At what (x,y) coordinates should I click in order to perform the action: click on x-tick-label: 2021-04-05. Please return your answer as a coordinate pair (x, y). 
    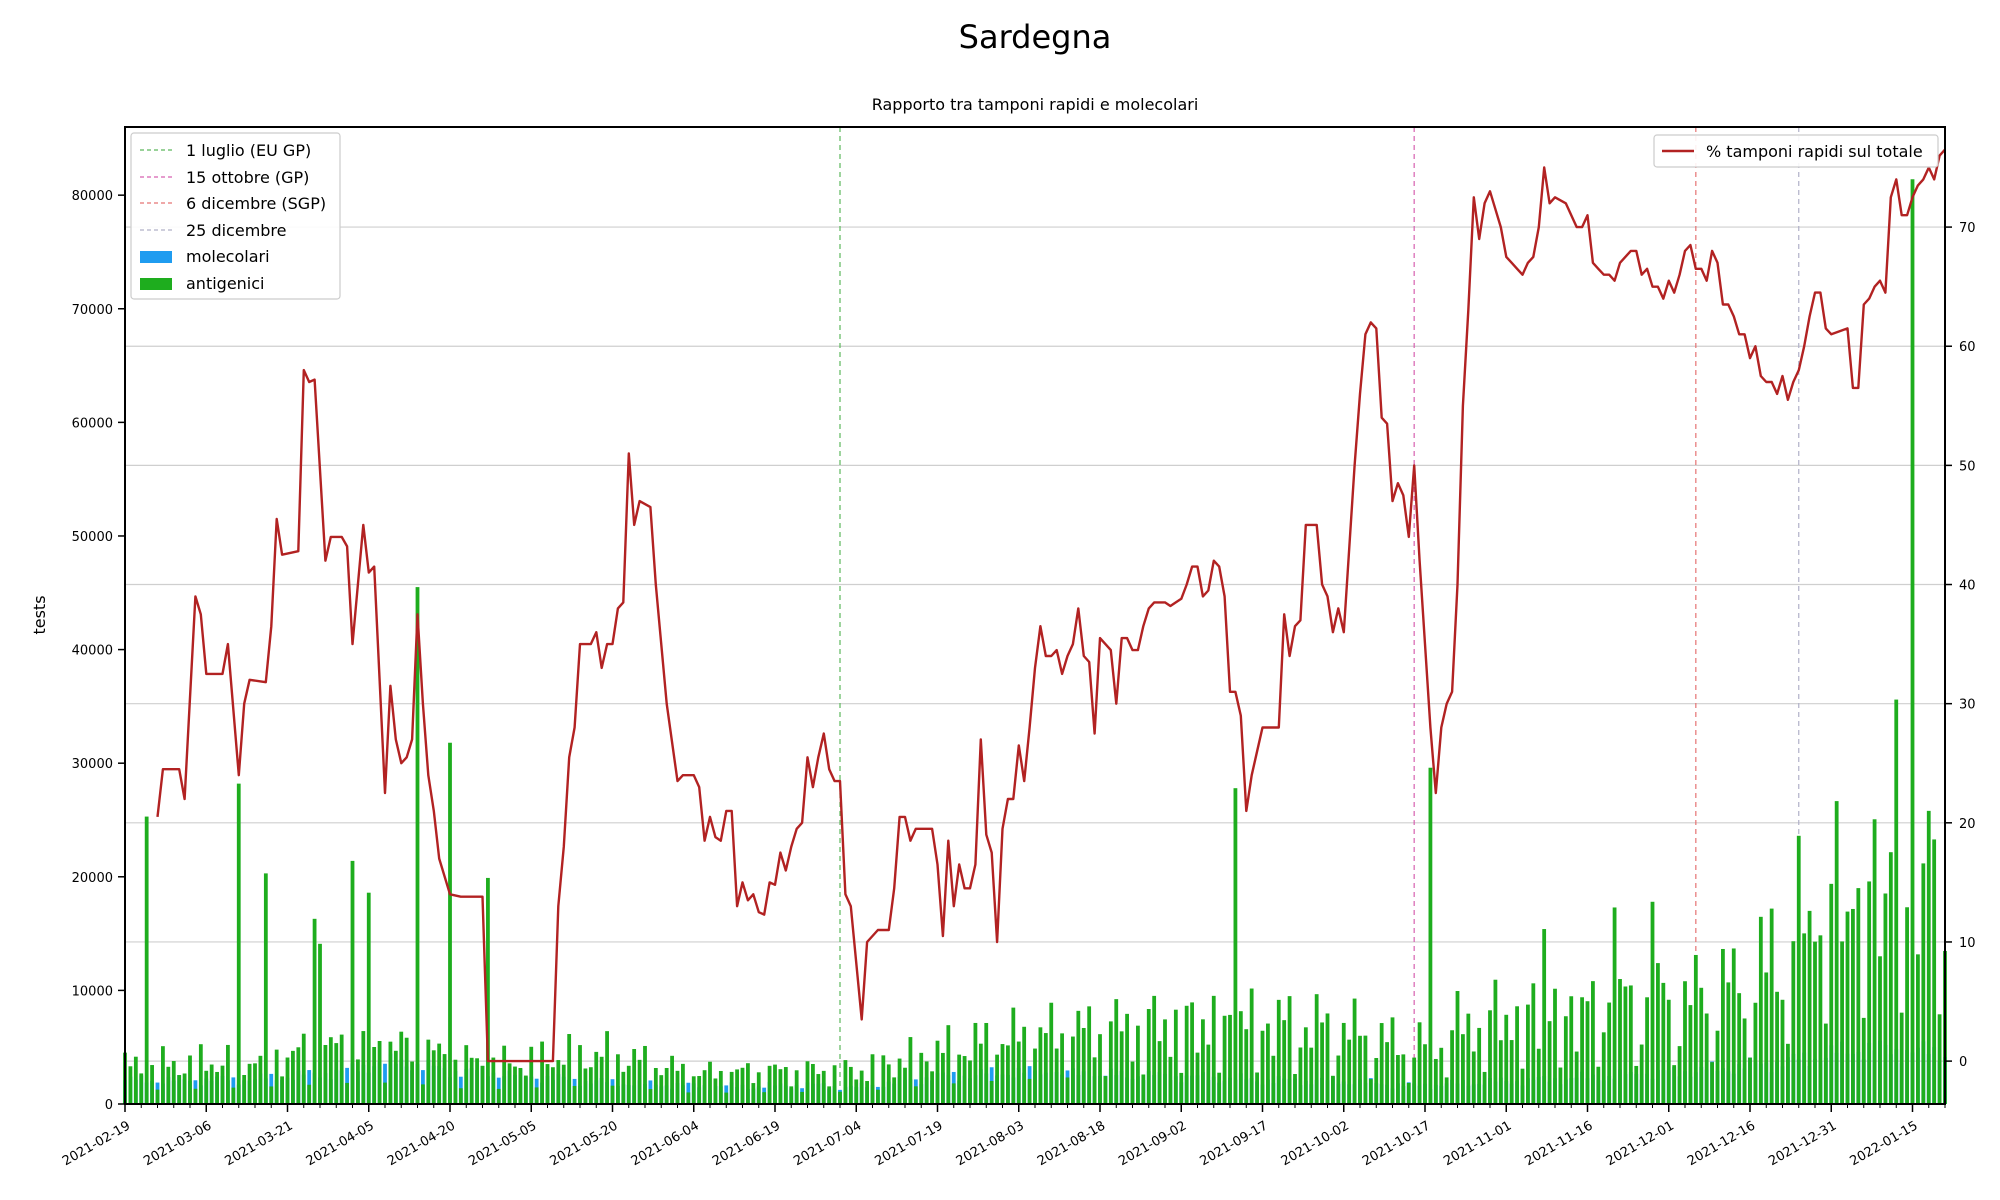
    Looking at the image, I should click on (340, 1143).